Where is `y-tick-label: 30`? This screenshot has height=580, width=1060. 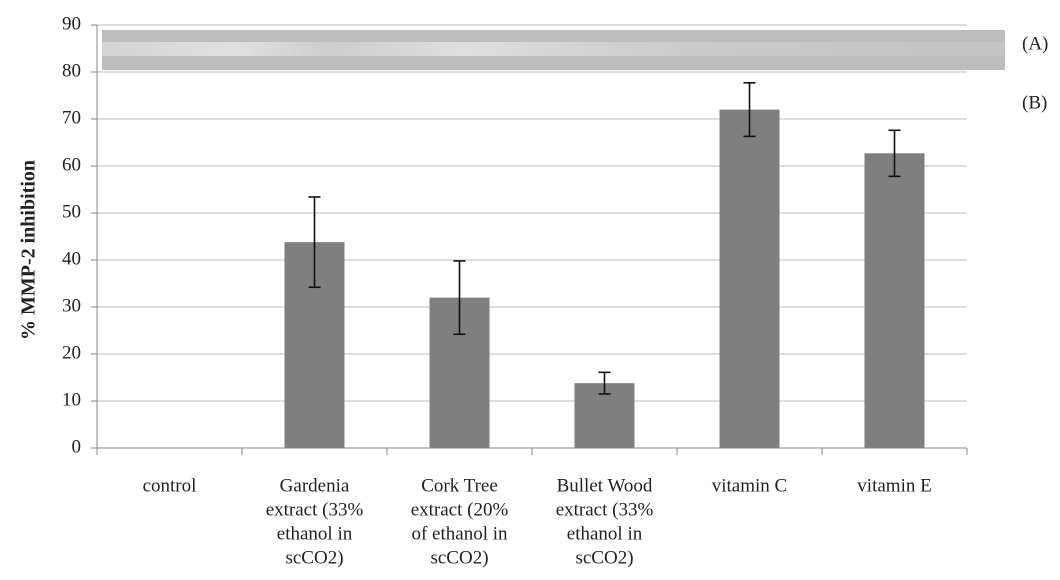 y-tick-label: 30 is located at coordinates (71, 305).